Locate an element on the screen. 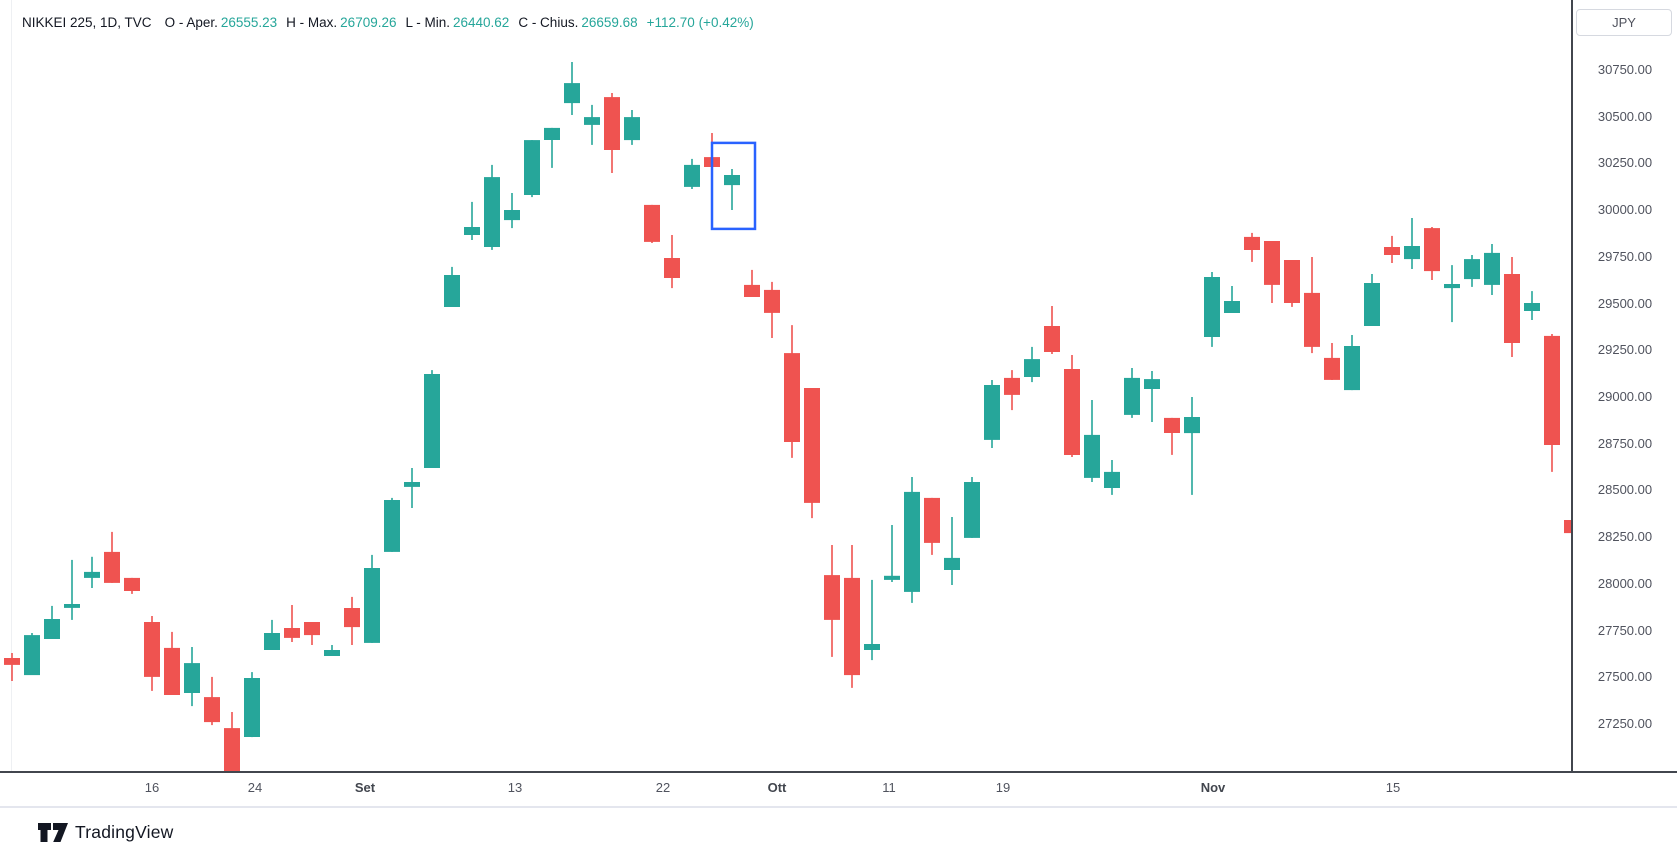  price-axis-label: 30000.00 is located at coordinates (1625, 209).